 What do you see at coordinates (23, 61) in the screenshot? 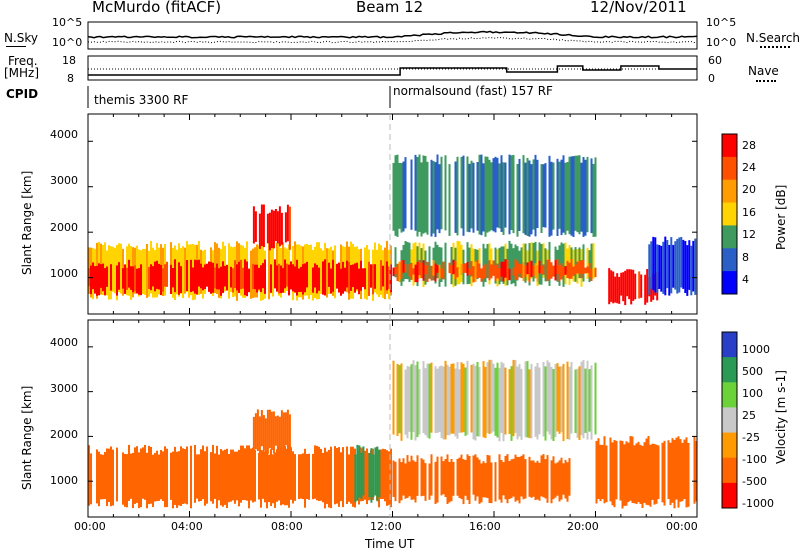
I see `freq-label: Freq.` at bounding box center [23, 61].